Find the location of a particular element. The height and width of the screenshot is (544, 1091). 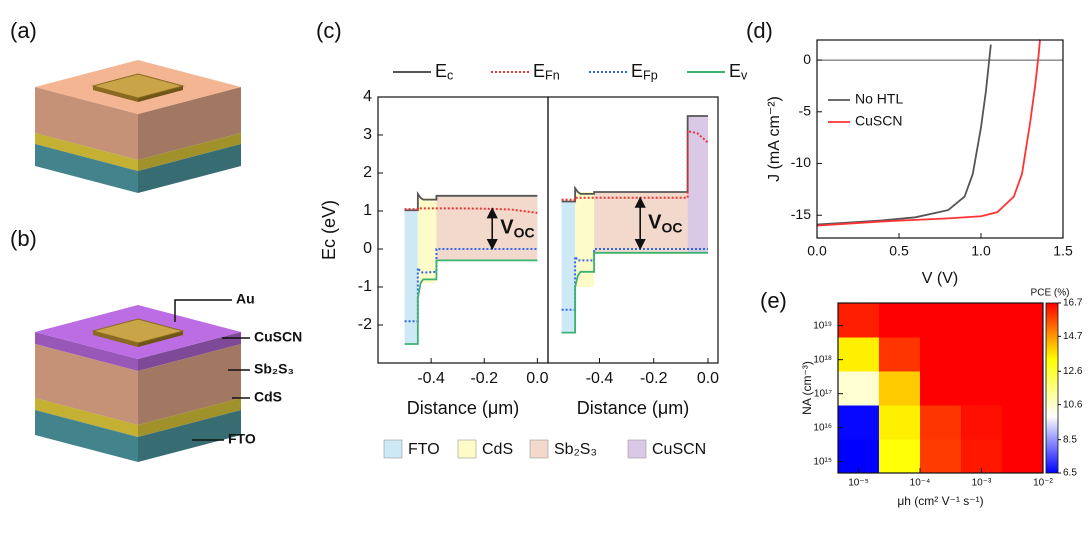

panel-label: (d) is located at coordinates (759, 30).